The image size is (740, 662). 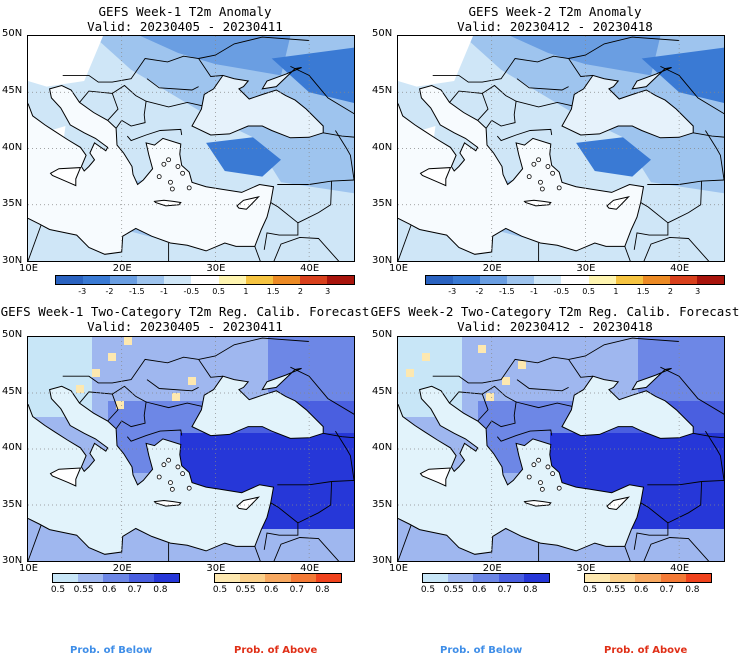 I want to click on footer-prob-above: Prob. of Above, so click(x=646, y=650).